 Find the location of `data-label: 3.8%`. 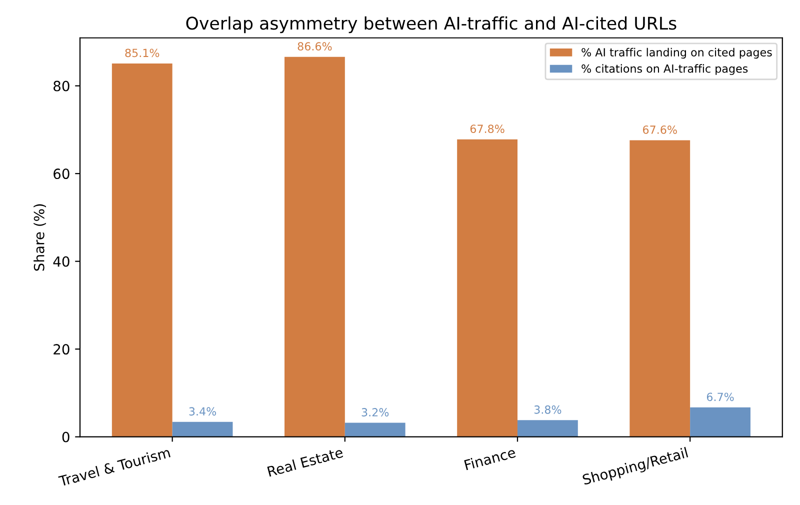

data-label: 3.8% is located at coordinates (548, 409).